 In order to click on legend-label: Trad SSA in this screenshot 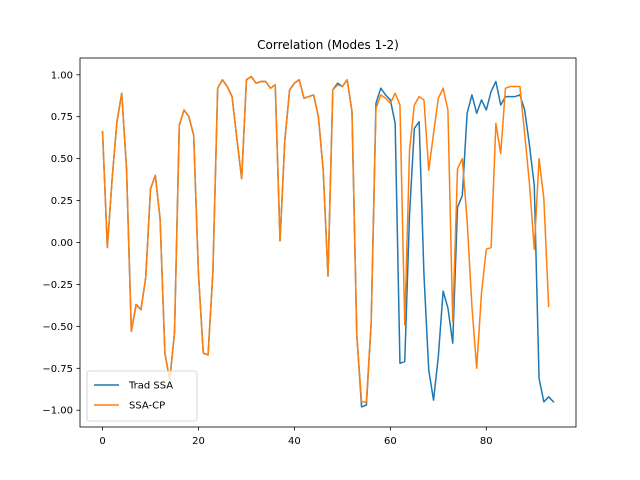, I will do `click(150, 386)`.